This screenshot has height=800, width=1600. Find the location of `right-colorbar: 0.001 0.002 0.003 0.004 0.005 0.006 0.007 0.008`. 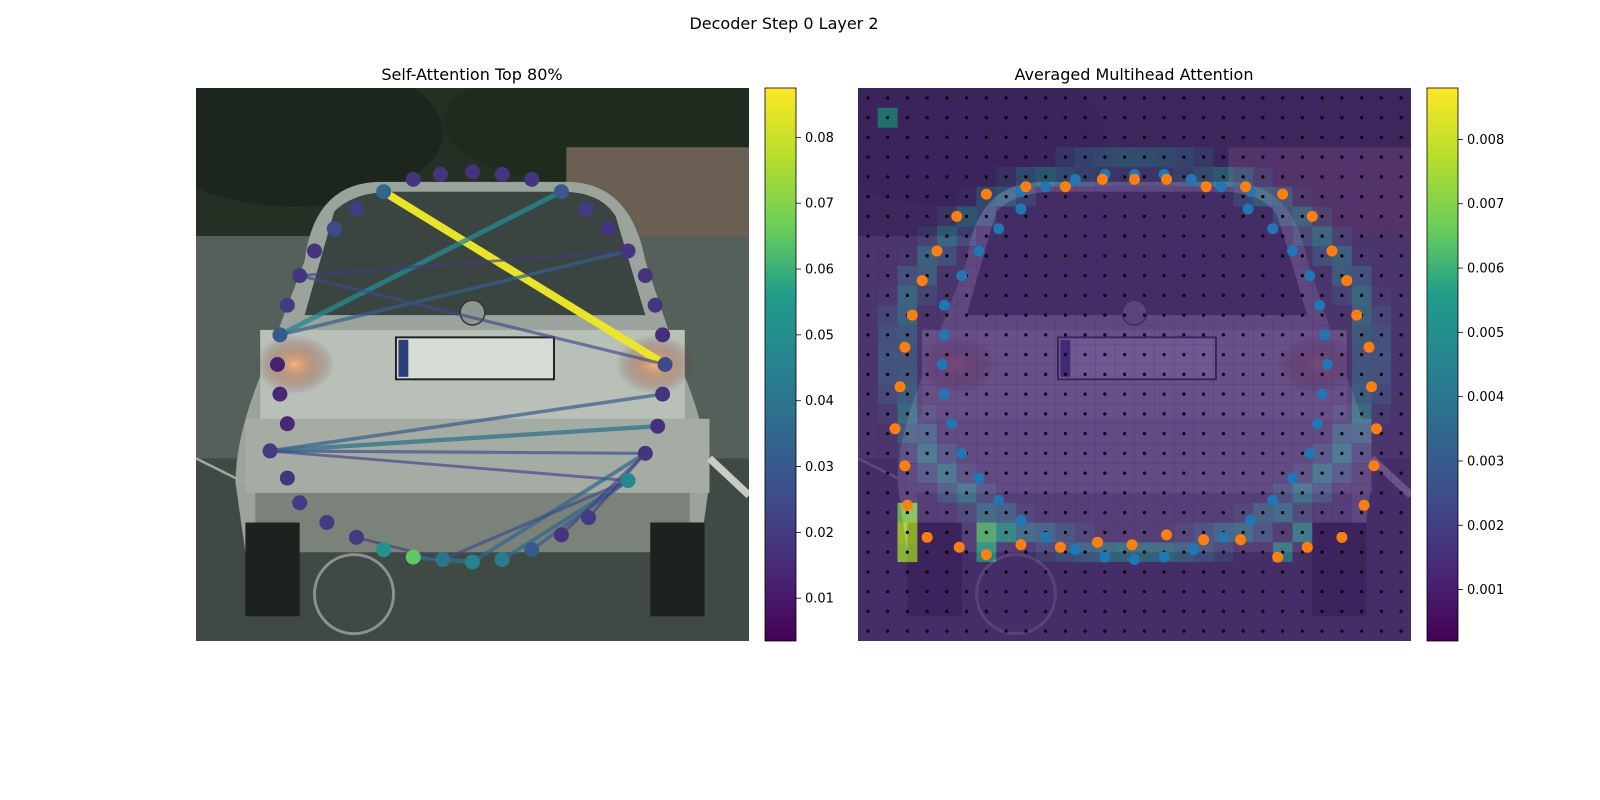

right-colorbar: 0.001 0.002 0.003 0.004 0.005 0.006 0.007 0.008 is located at coordinates (1465, 364).